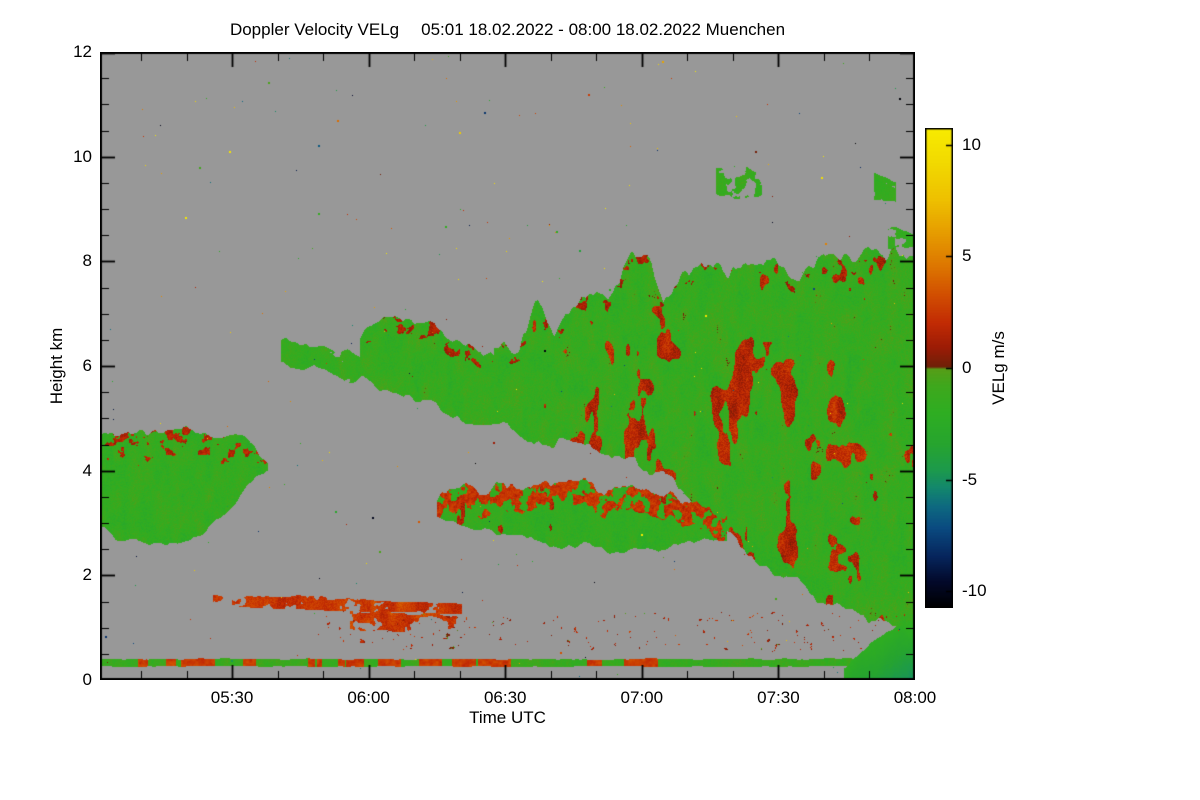  What do you see at coordinates (915, 697) in the screenshot?
I see `x-tick-label: 08:00` at bounding box center [915, 697].